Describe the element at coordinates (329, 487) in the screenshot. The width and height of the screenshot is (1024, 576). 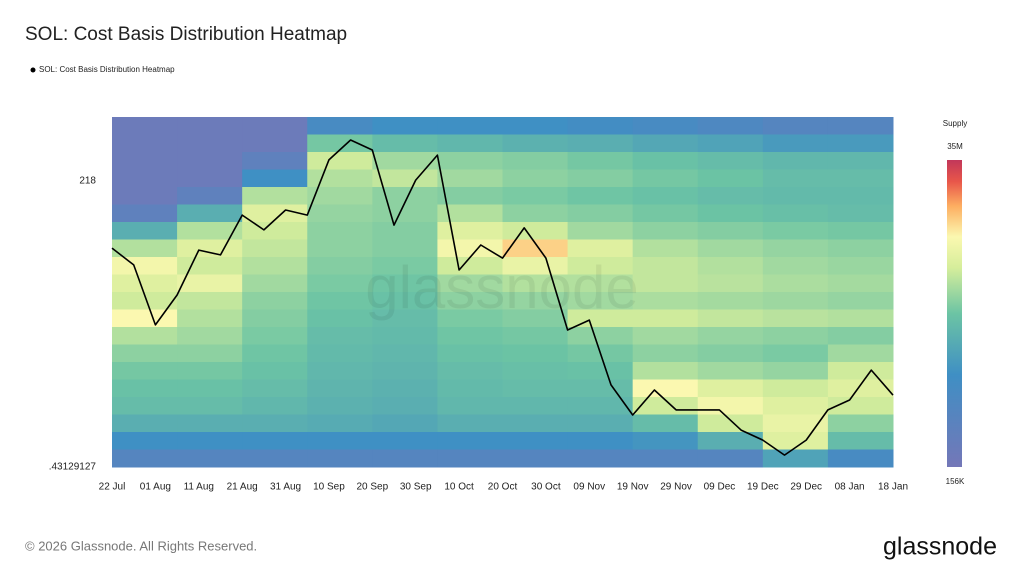
I see `x-tick-label: 10 Sep` at that location.